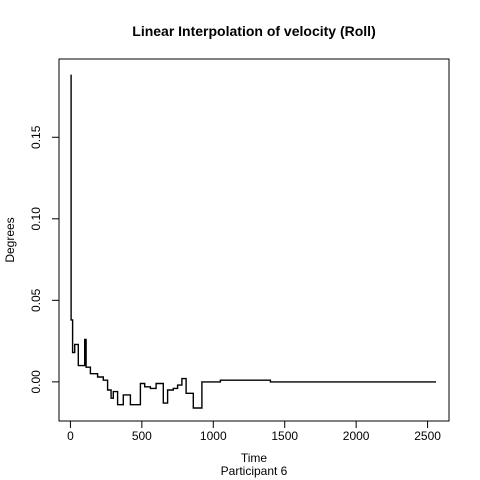 The height and width of the screenshot is (480, 480). Describe the element at coordinates (142, 436) in the screenshot. I see `x-tick-label: 500` at that location.